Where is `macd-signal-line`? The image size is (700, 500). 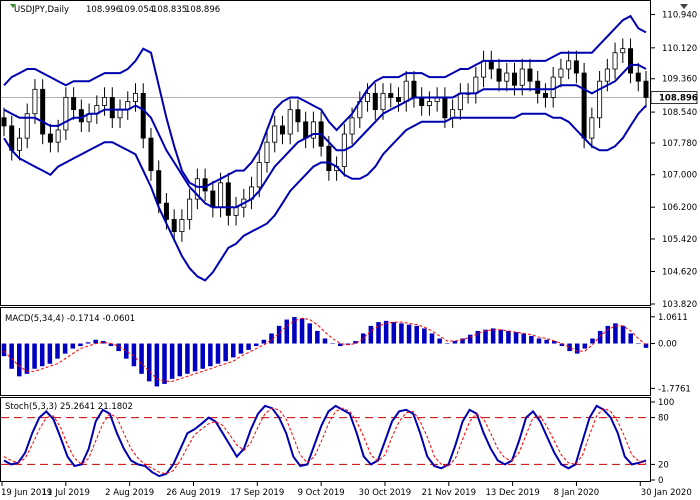
macd-signal-line is located at coordinates (325, 349).